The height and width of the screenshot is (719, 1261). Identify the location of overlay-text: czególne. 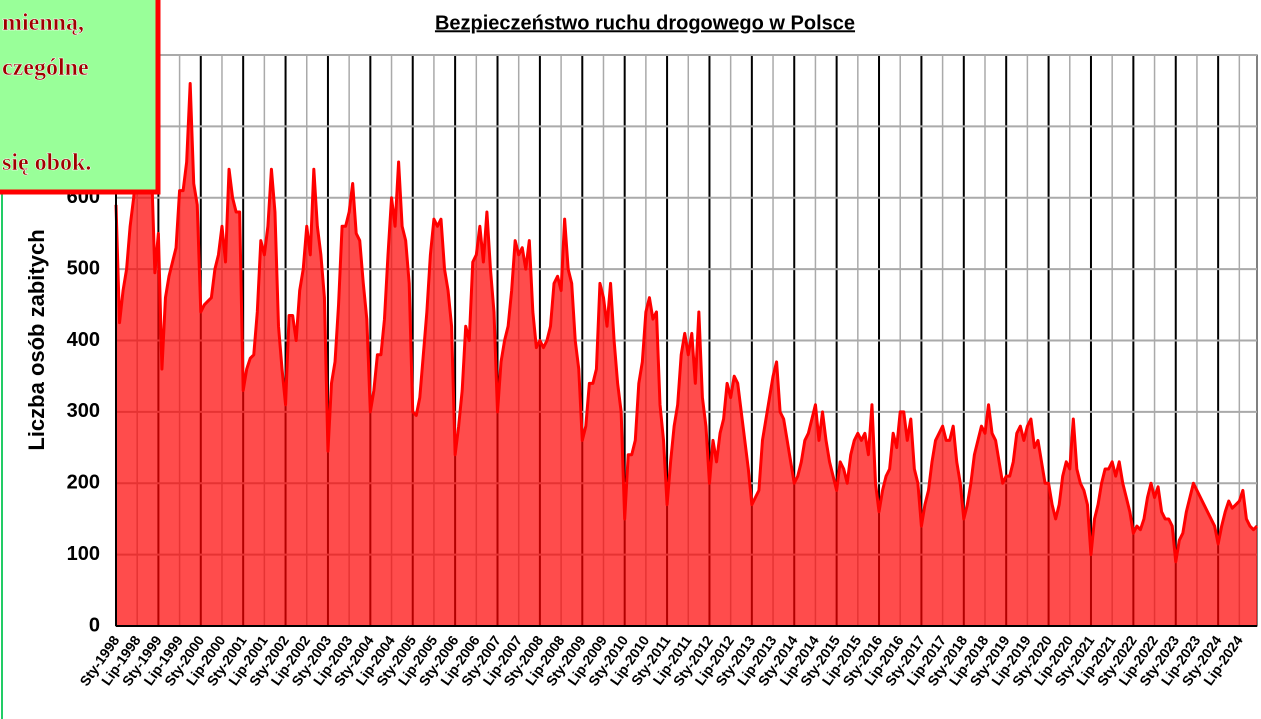
(45, 68).